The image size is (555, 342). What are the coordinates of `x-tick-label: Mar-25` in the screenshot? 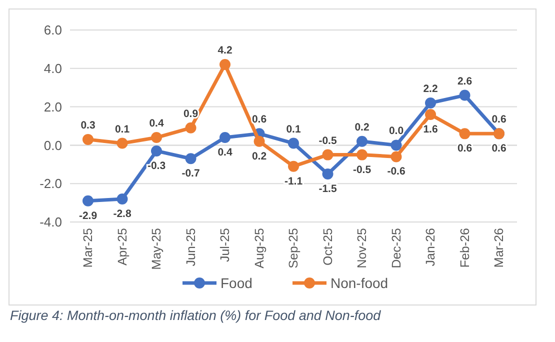 It's located at (88, 248).